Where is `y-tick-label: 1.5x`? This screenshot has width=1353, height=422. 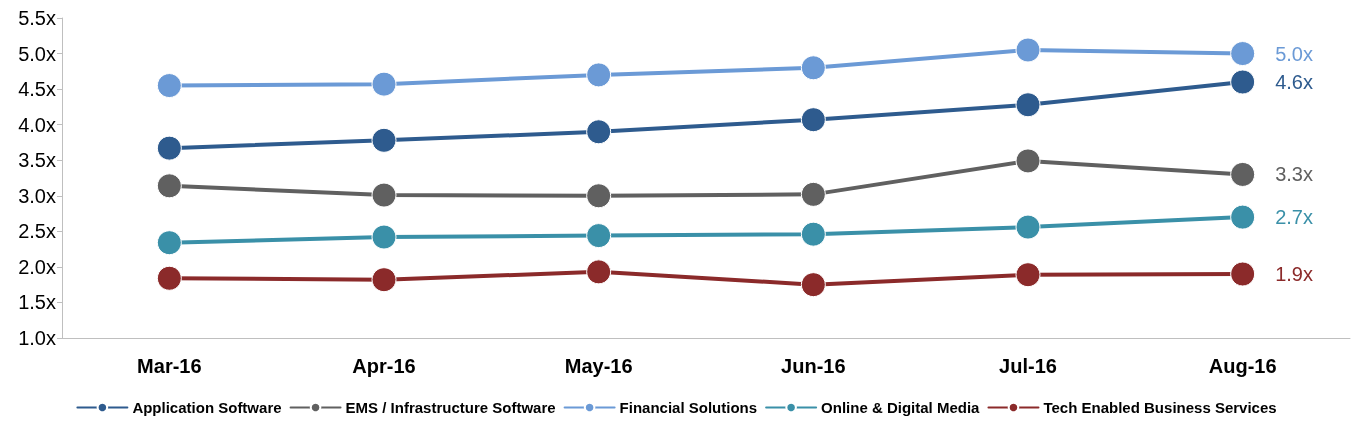 y-tick-label: 1.5x is located at coordinates (37, 302).